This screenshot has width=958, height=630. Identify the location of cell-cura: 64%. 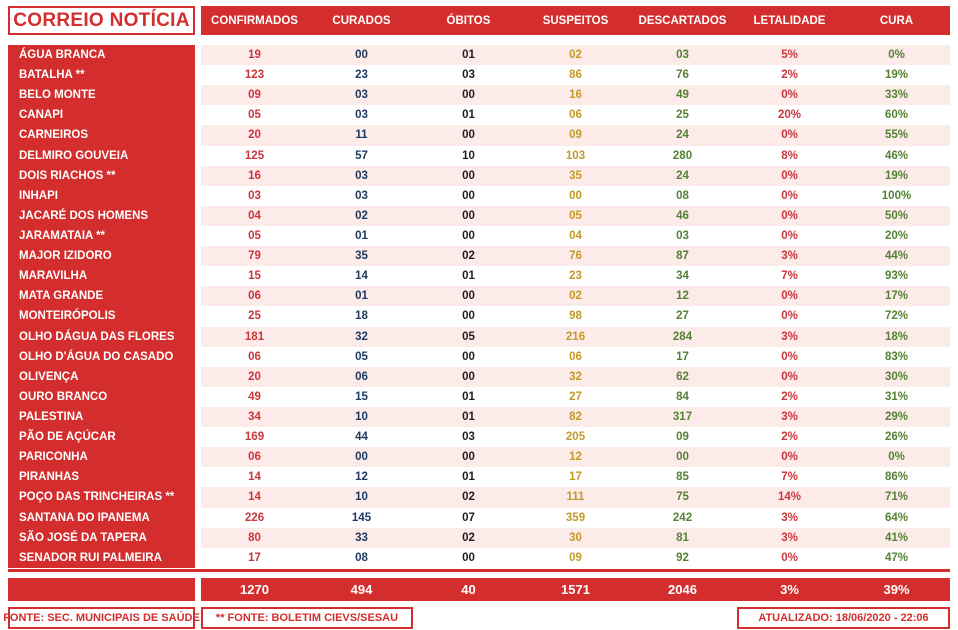
(896, 517).